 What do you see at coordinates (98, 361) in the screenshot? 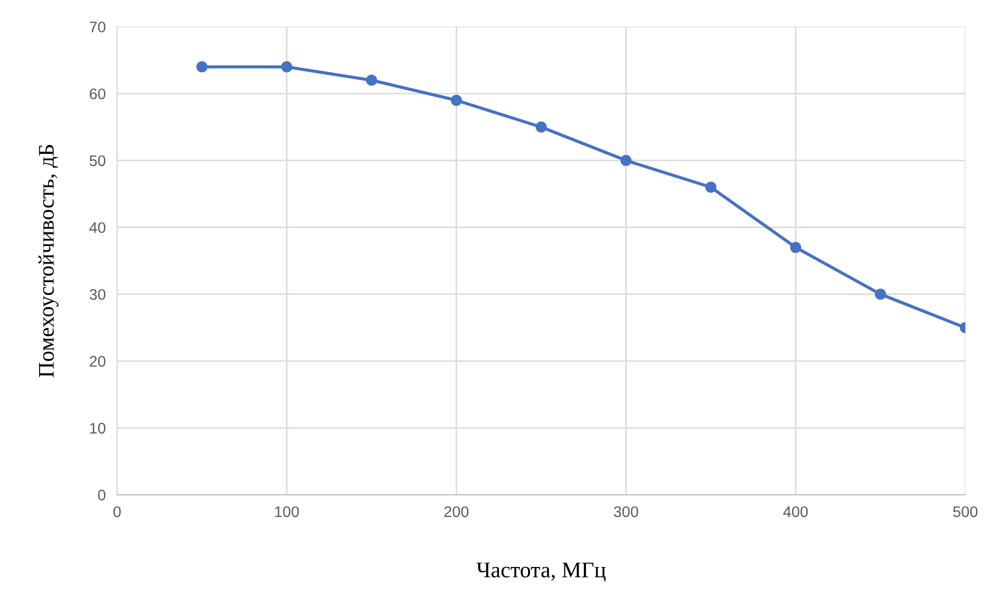
I see `y-tick-label: 20` at bounding box center [98, 361].